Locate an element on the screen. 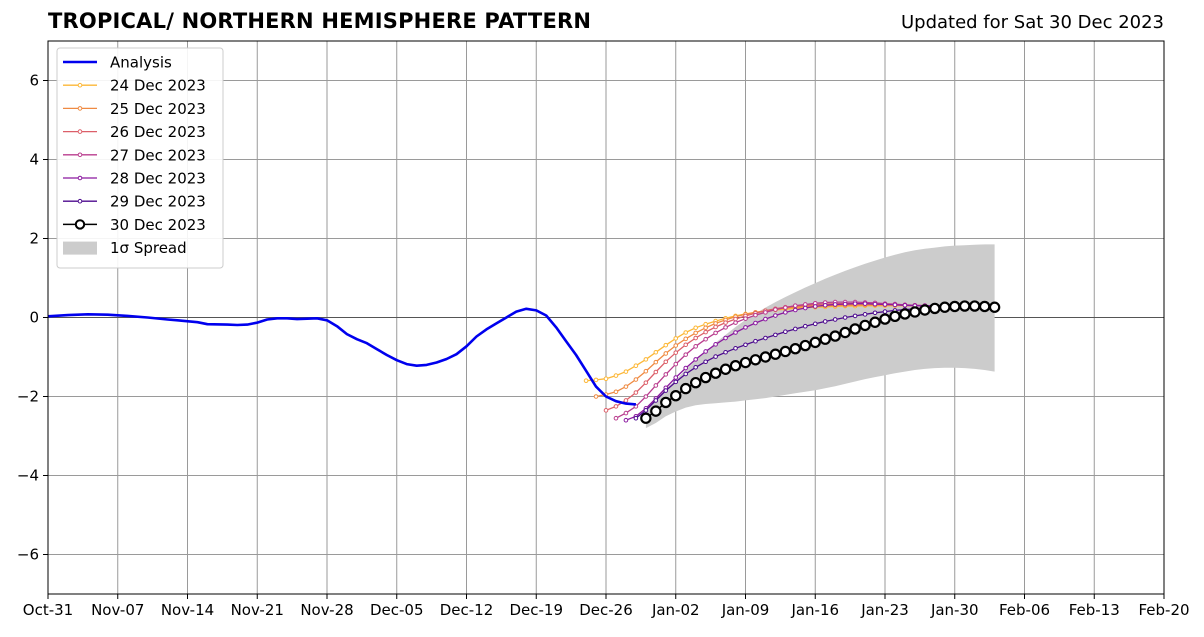 Image resolution: width=1204 pixels, height=637 pixels. x-tick-label: Jan-02 is located at coordinates (675, 610).